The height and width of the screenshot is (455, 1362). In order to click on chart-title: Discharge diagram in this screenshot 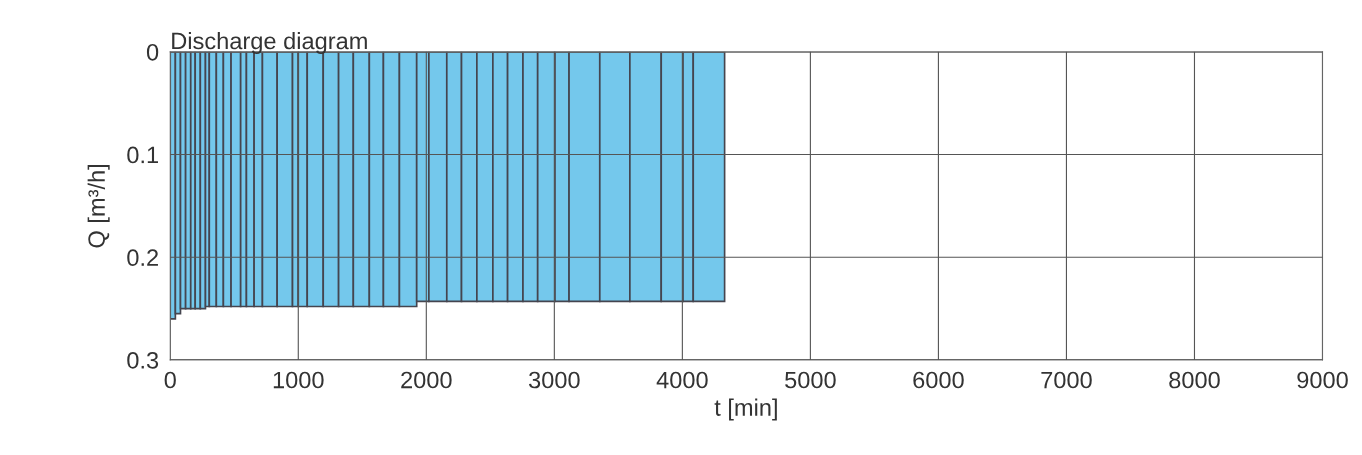, I will do `click(269, 42)`.